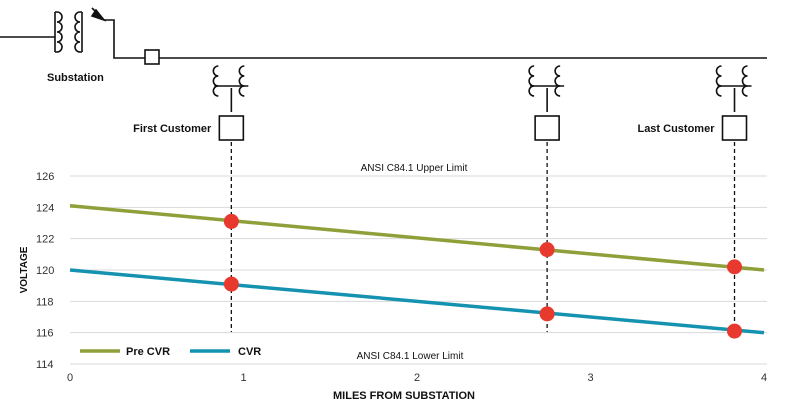  What do you see at coordinates (243, 378) in the screenshot?
I see `x-tick-1: 1` at bounding box center [243, 378].